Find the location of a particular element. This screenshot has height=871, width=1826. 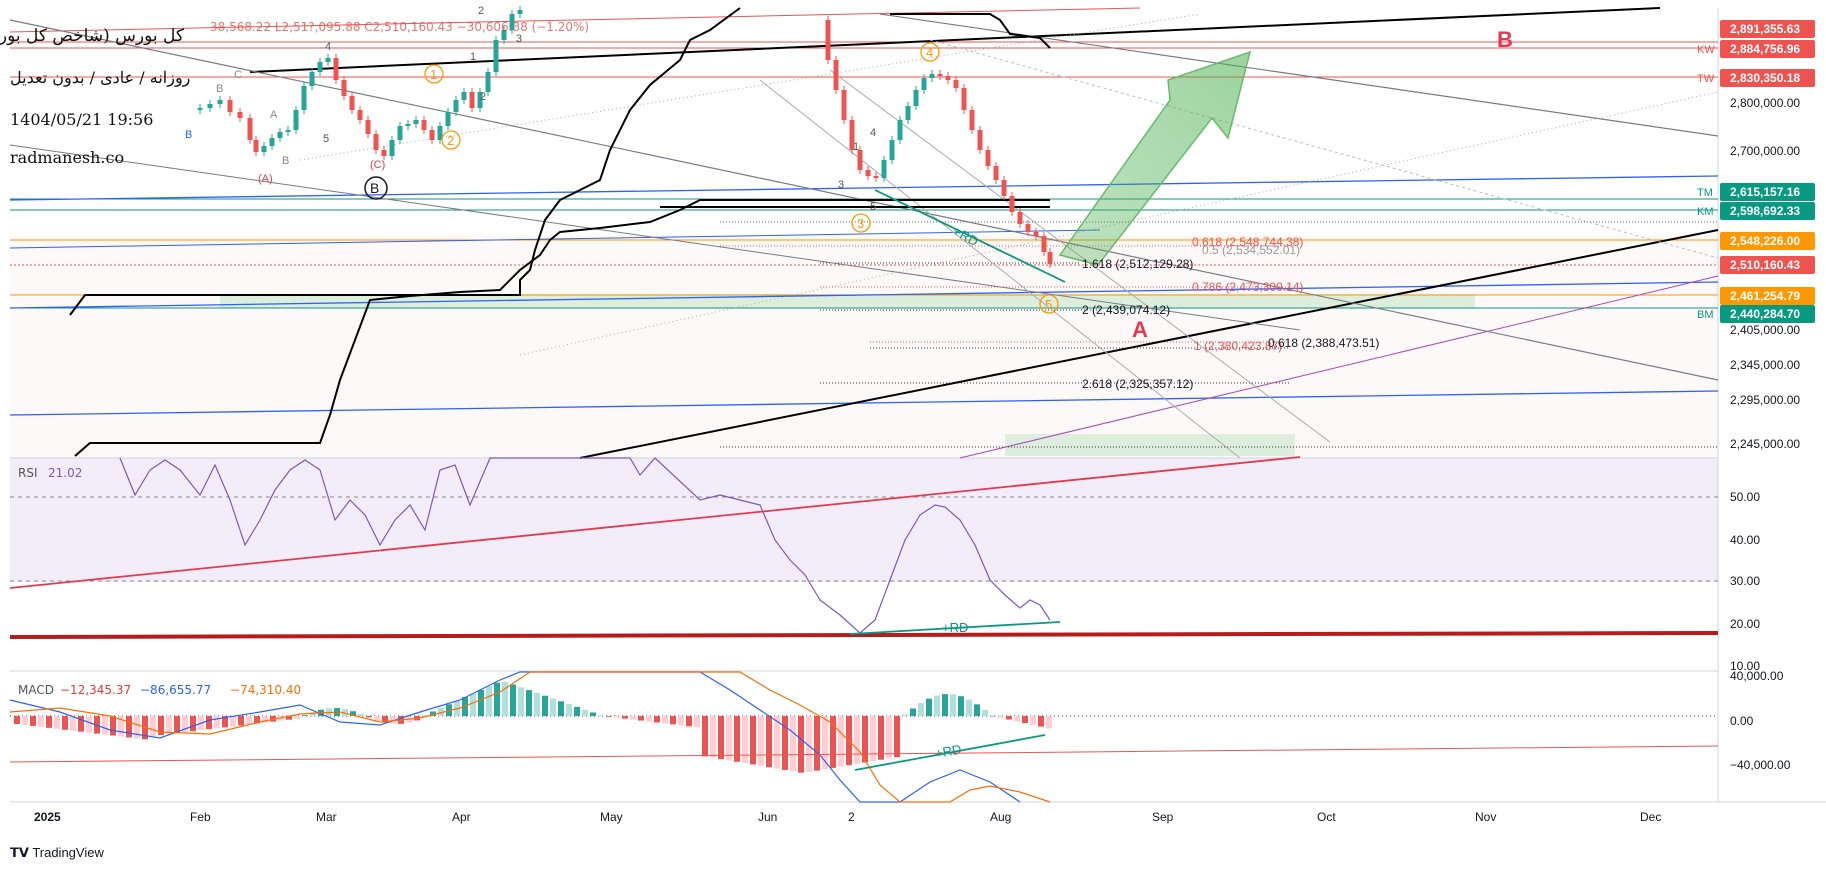

macd-axis: 40,000.00 0.00 −40,000.00 is located at coordinates (1760, 720).